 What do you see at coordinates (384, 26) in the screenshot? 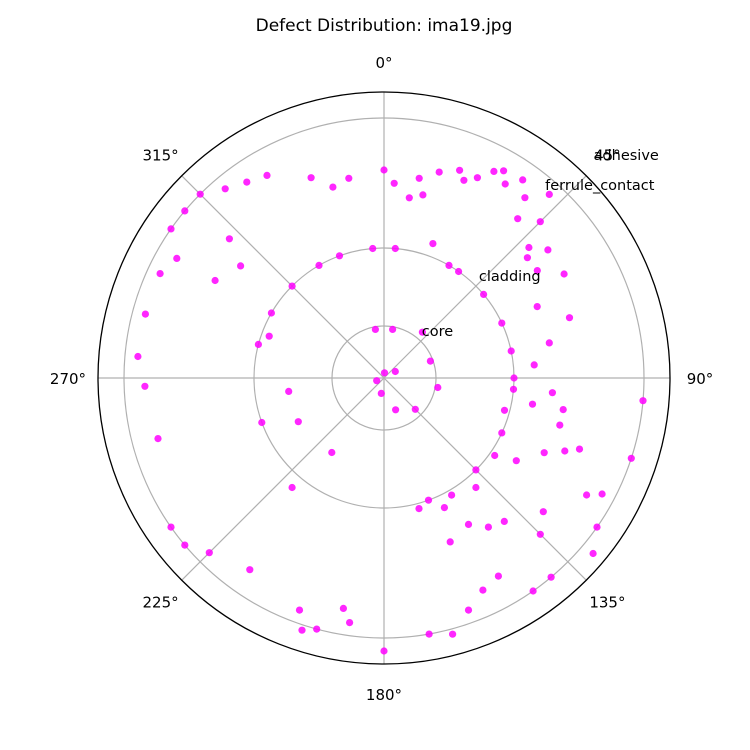
I see `chart-title: Defect Distribution: ima19.jpg` at bounding box center [384, 26].